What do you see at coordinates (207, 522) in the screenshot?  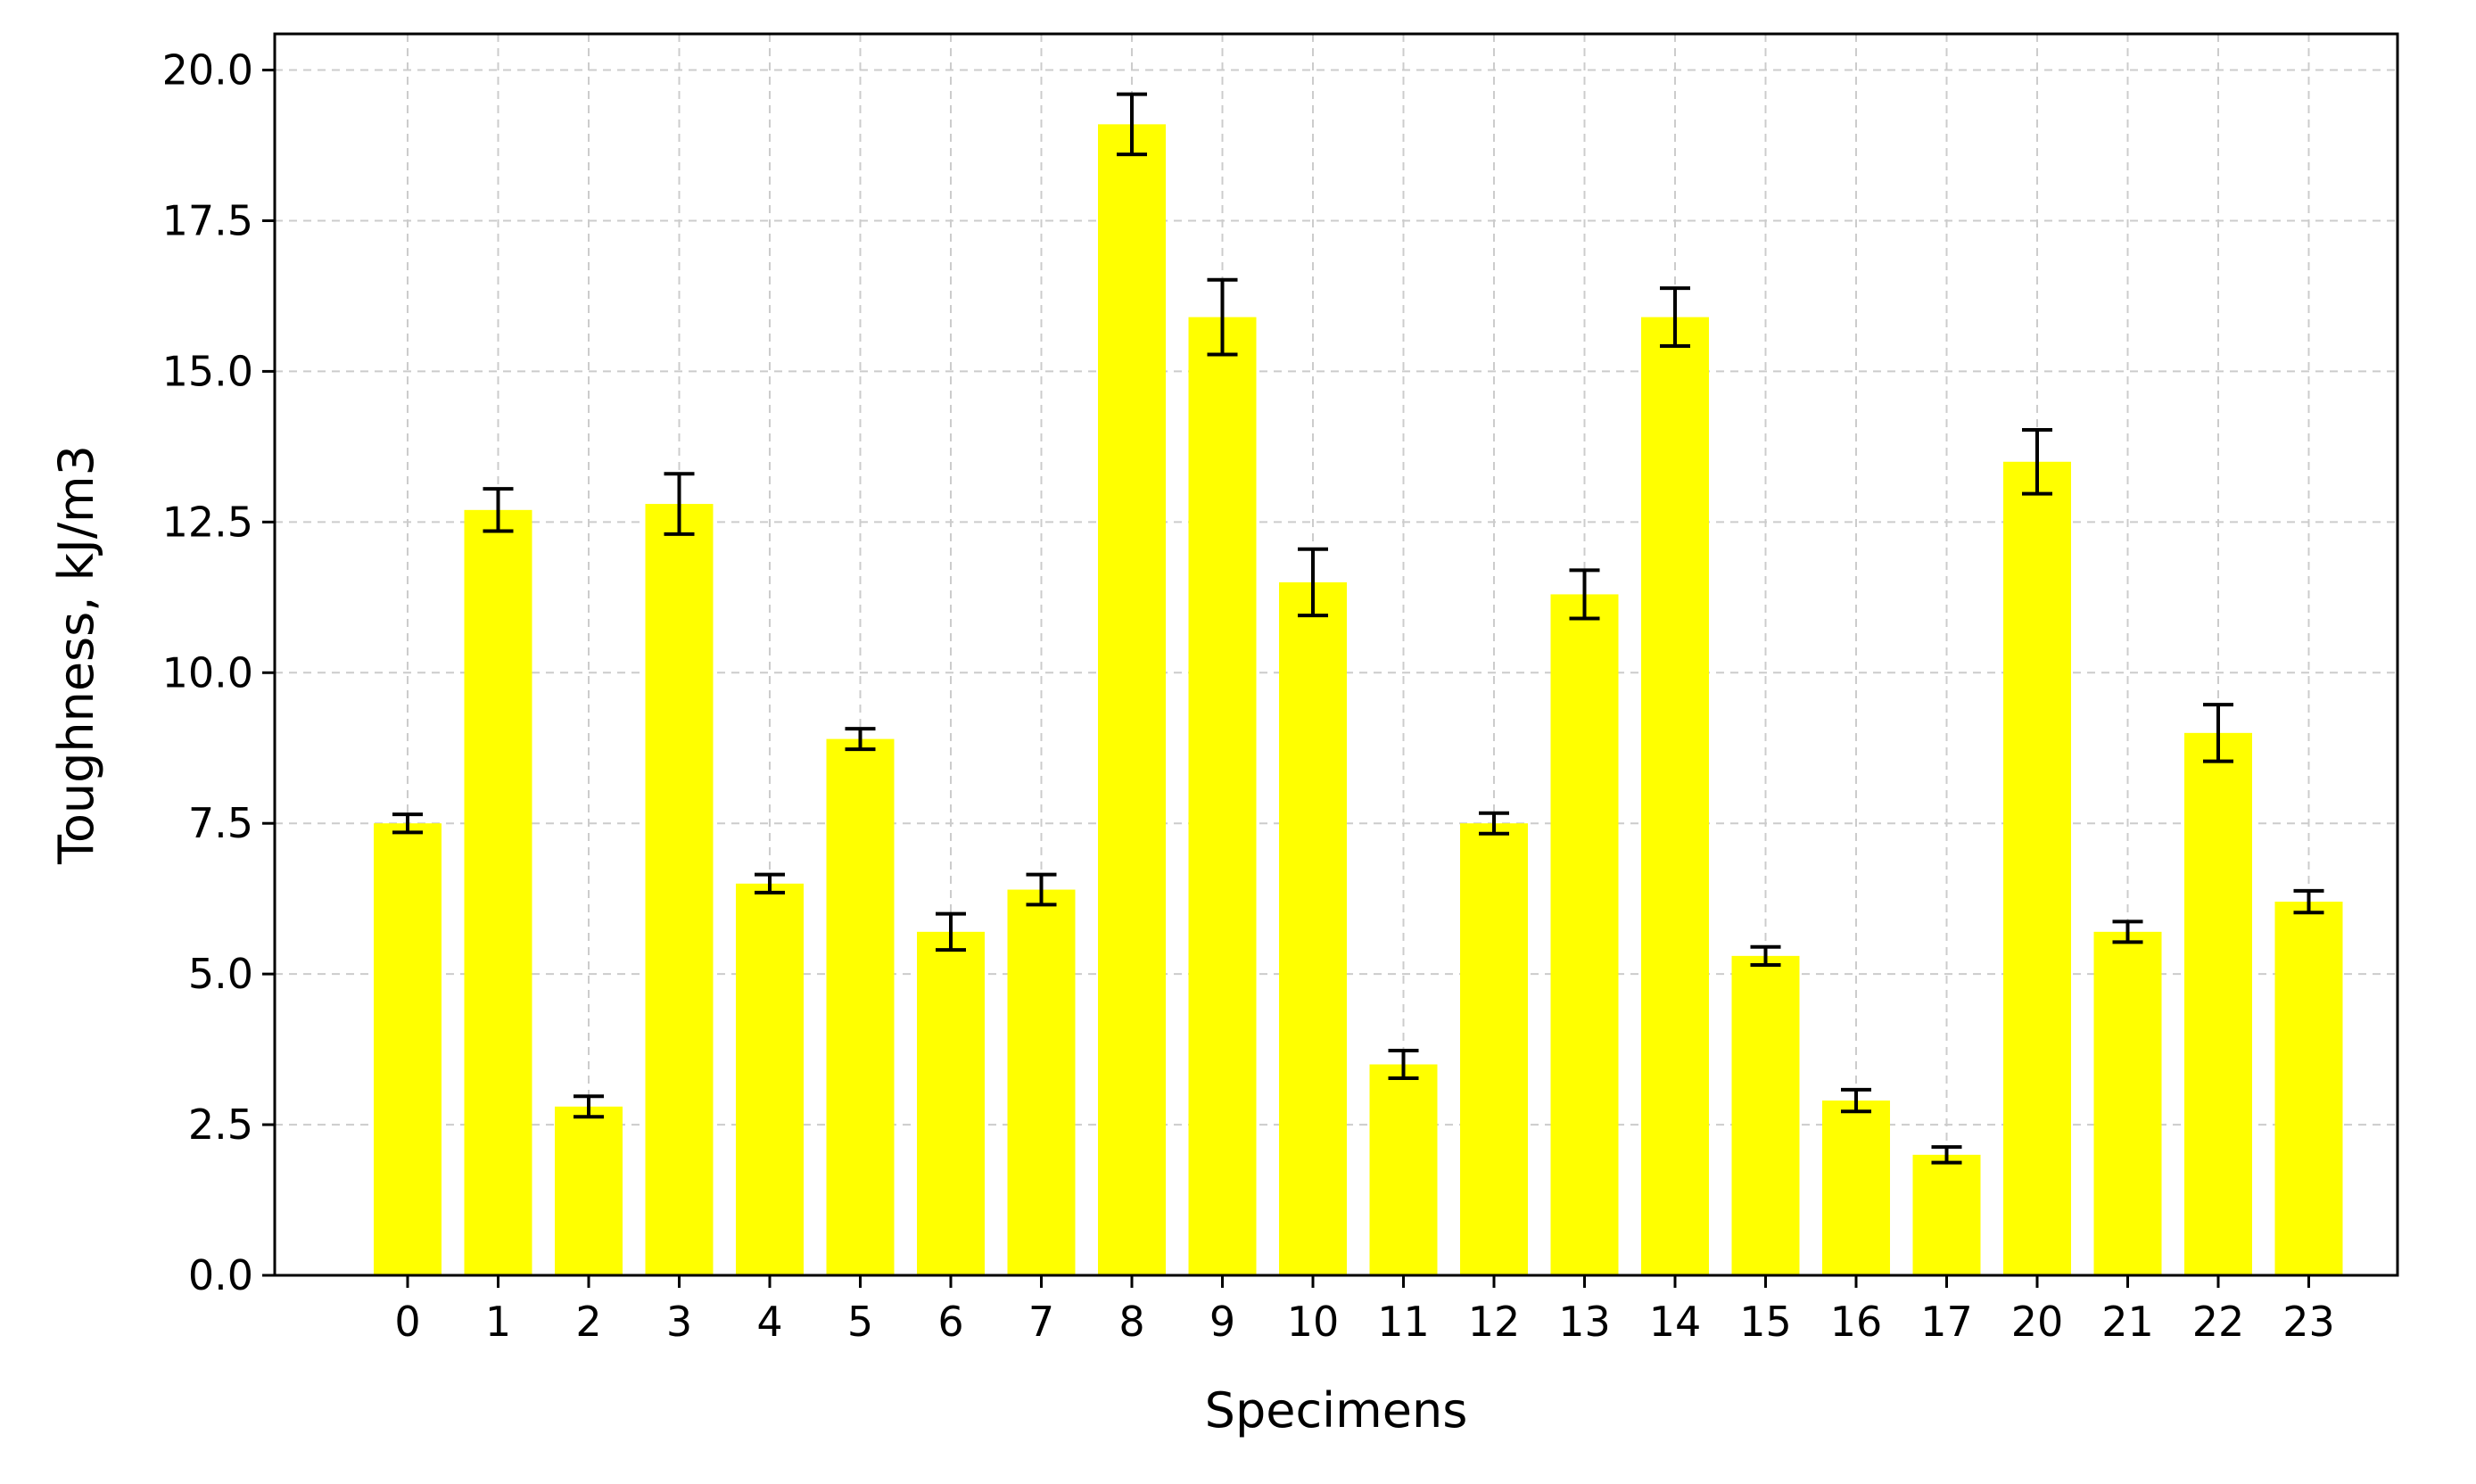 I see `y-tick-label: 12.5` at bounding box center [207, 522].